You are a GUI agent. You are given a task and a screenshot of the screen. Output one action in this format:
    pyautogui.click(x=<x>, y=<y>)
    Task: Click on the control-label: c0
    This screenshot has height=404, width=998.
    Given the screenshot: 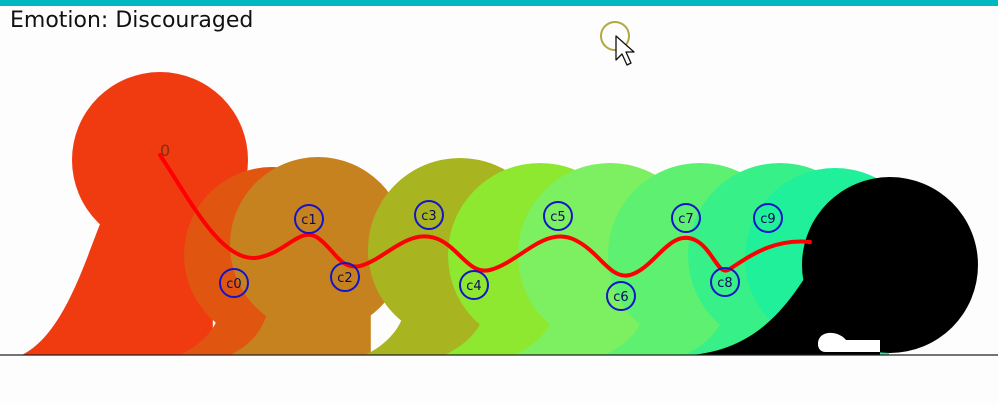 What is the action you would take?
    pyautogui.click(x=233, y=284)
    